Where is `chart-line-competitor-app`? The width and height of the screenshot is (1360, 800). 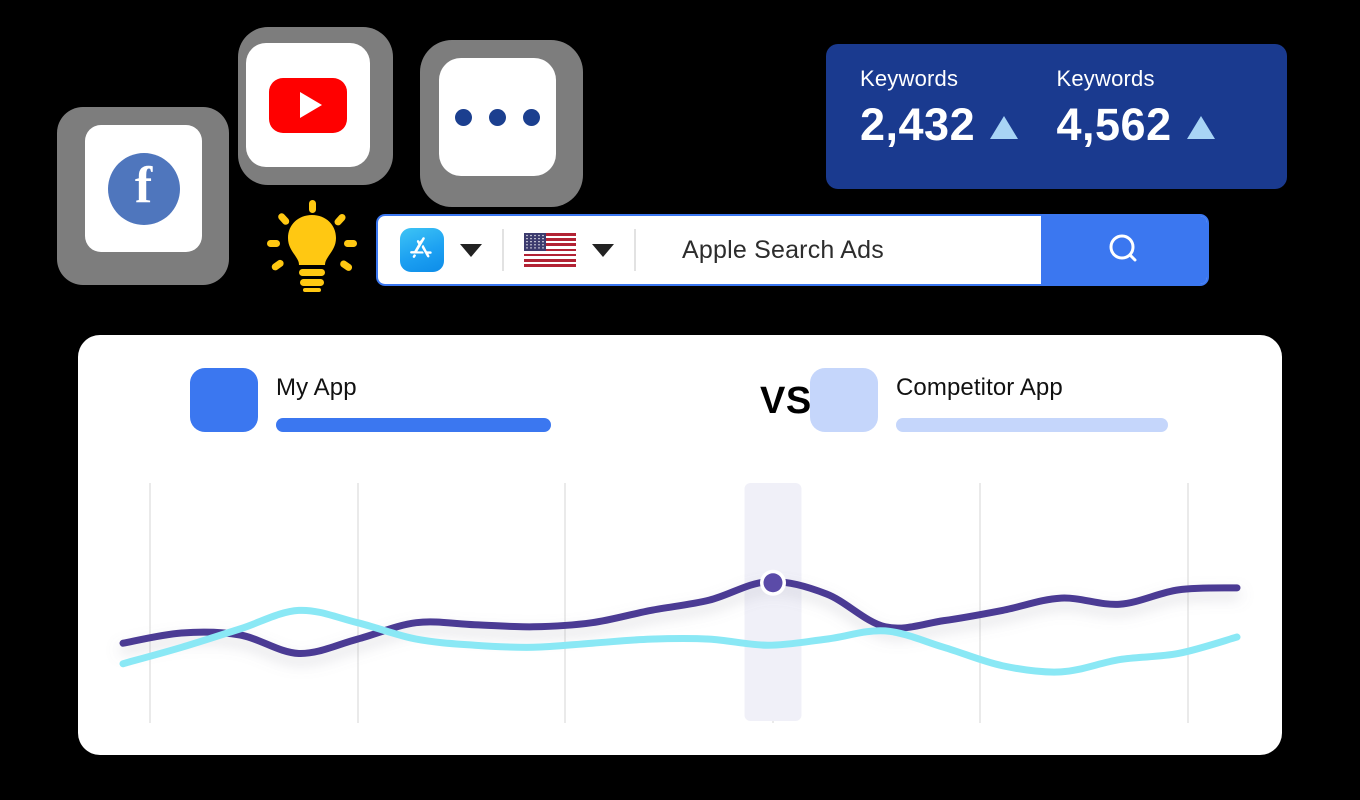
chart-line-competitor-app is located at coordinates (680, 641).